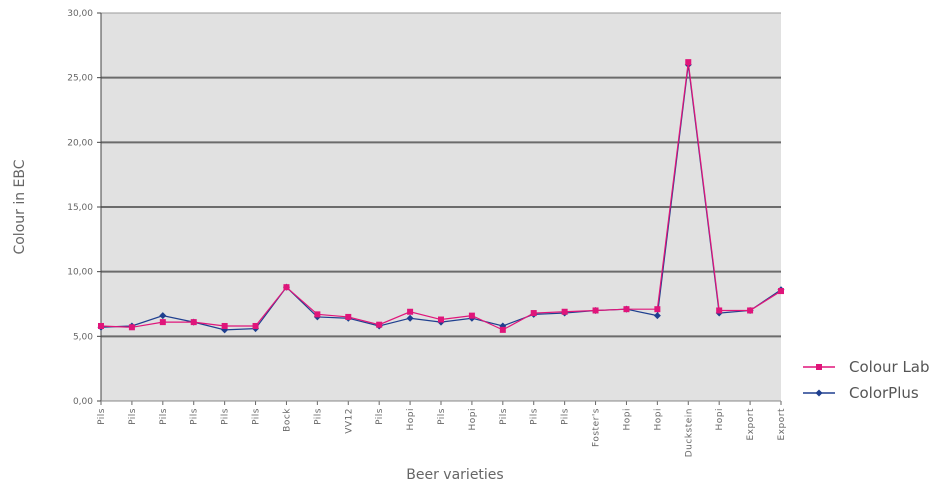 This screenshot has height=486, width=945. Describe the element at coordinates (80, 273) in the screenshot. I see `y-tick-label: 10,00` at that location.